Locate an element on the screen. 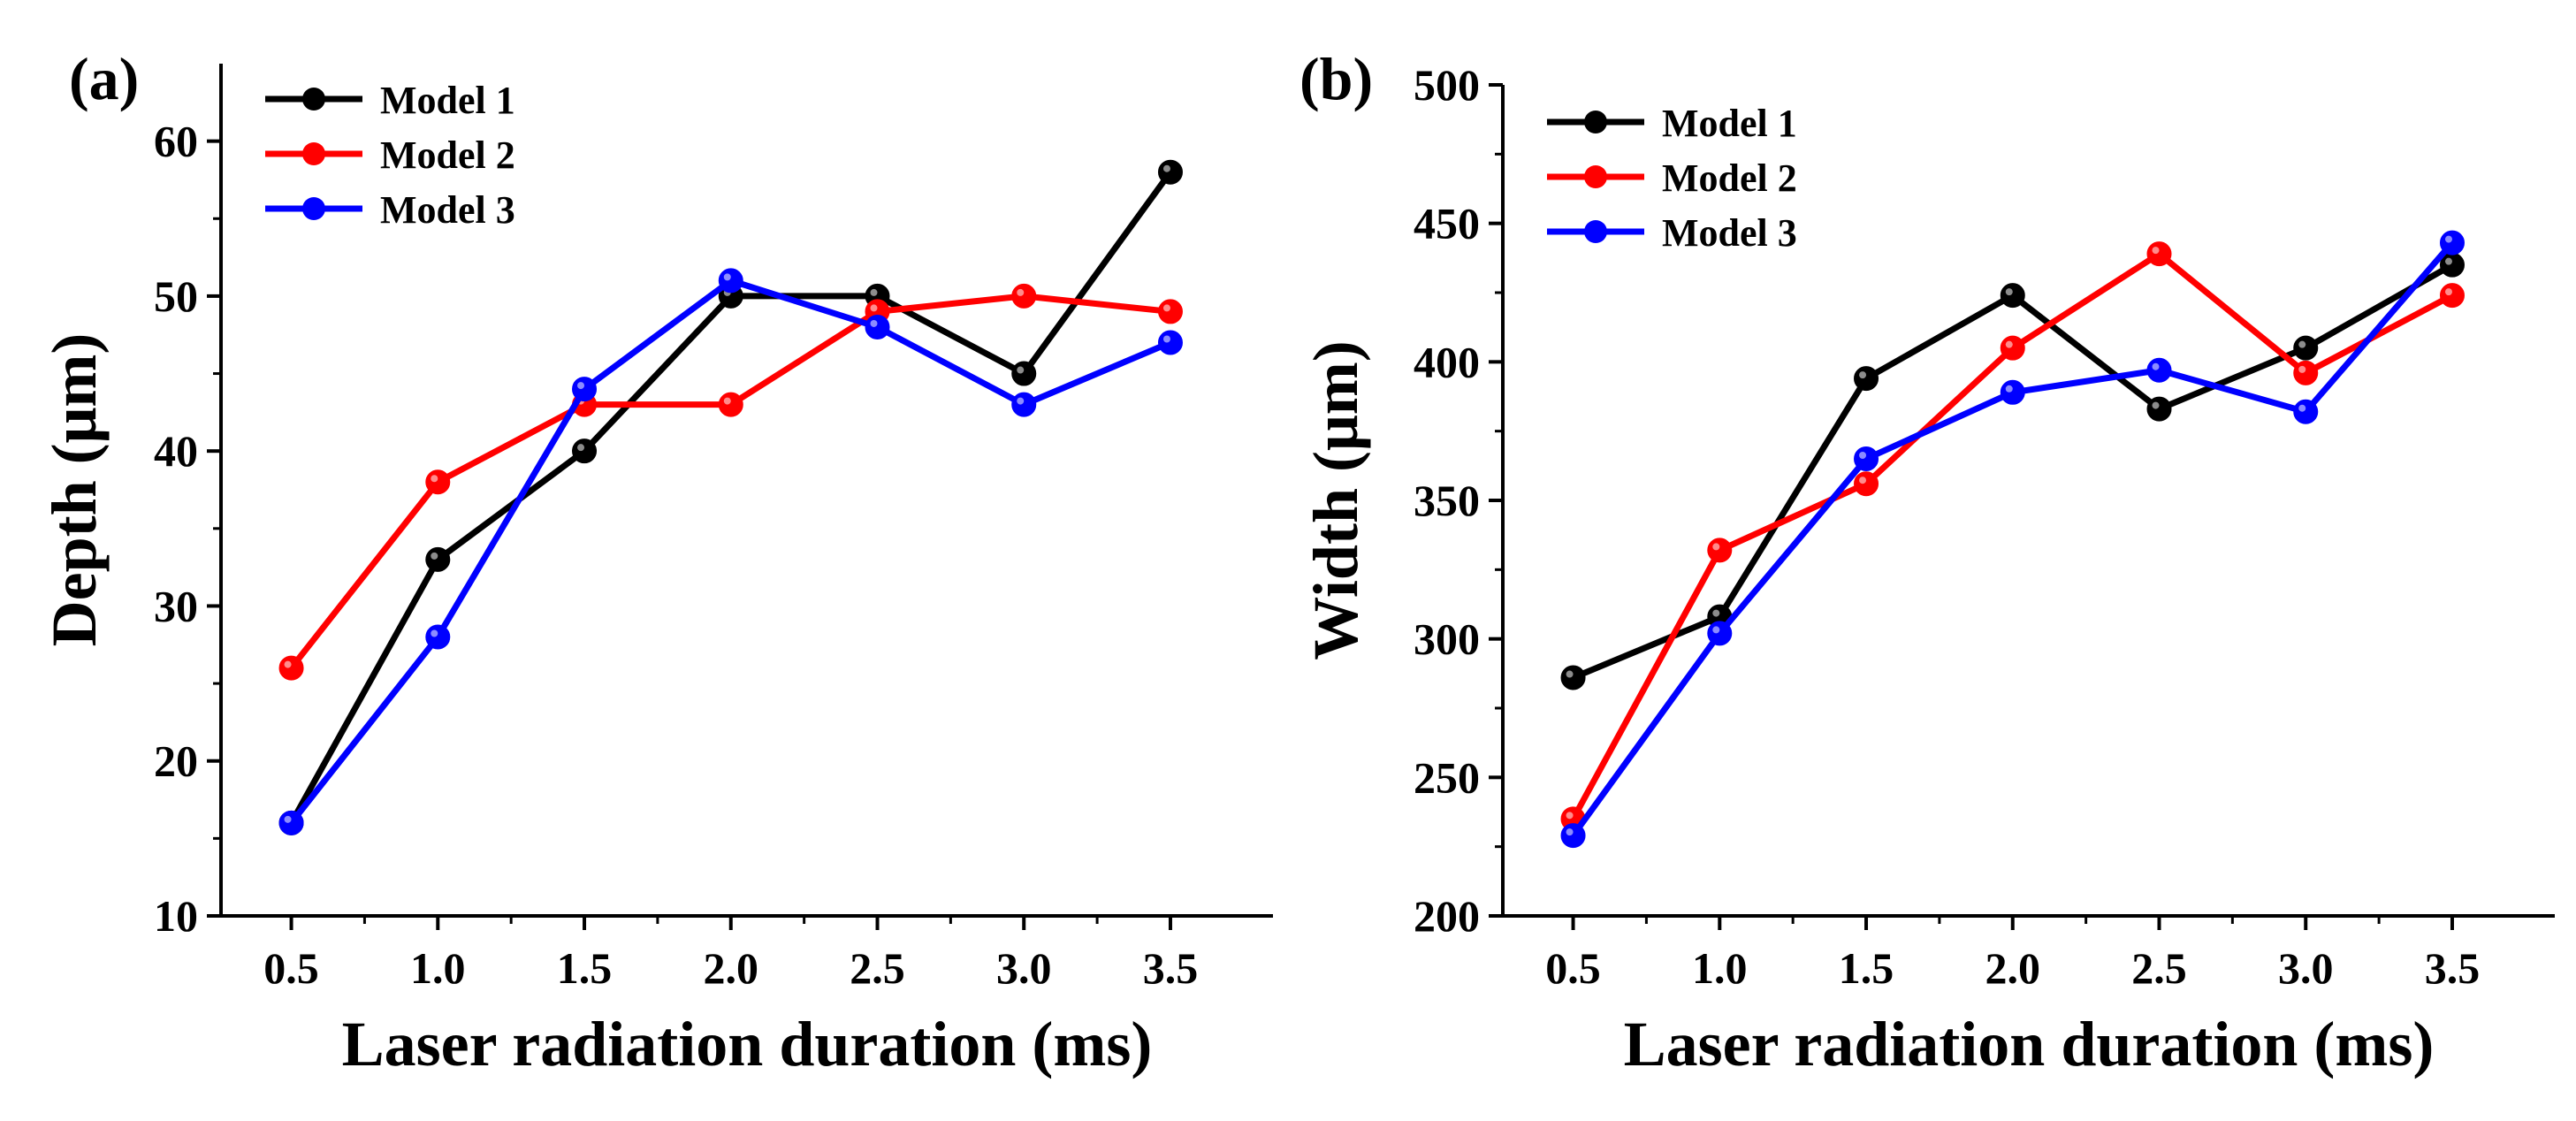 The height and width of the screenshot is (1121, 2576). y-tick-label: 200 is located at coordinates (1447, 916).